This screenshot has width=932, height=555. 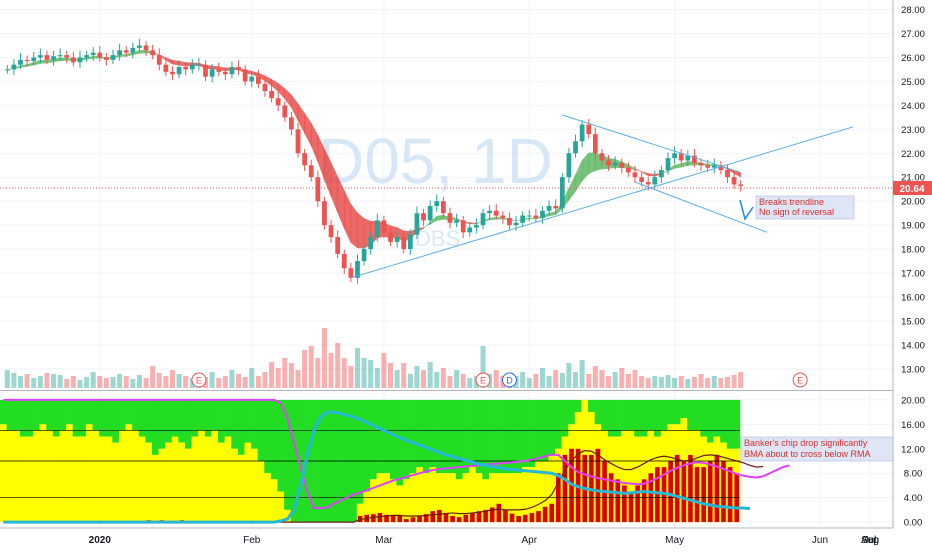 I want to click on event-label: E, so click(x=483, y=381).